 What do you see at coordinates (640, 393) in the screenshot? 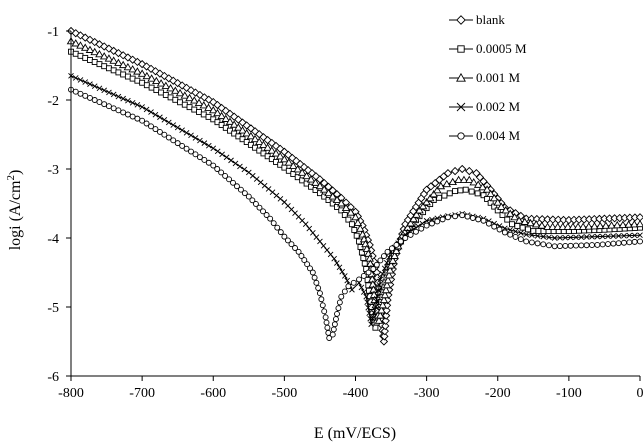
I see `x-tick-label: 0` at bounding box center [640, 393].